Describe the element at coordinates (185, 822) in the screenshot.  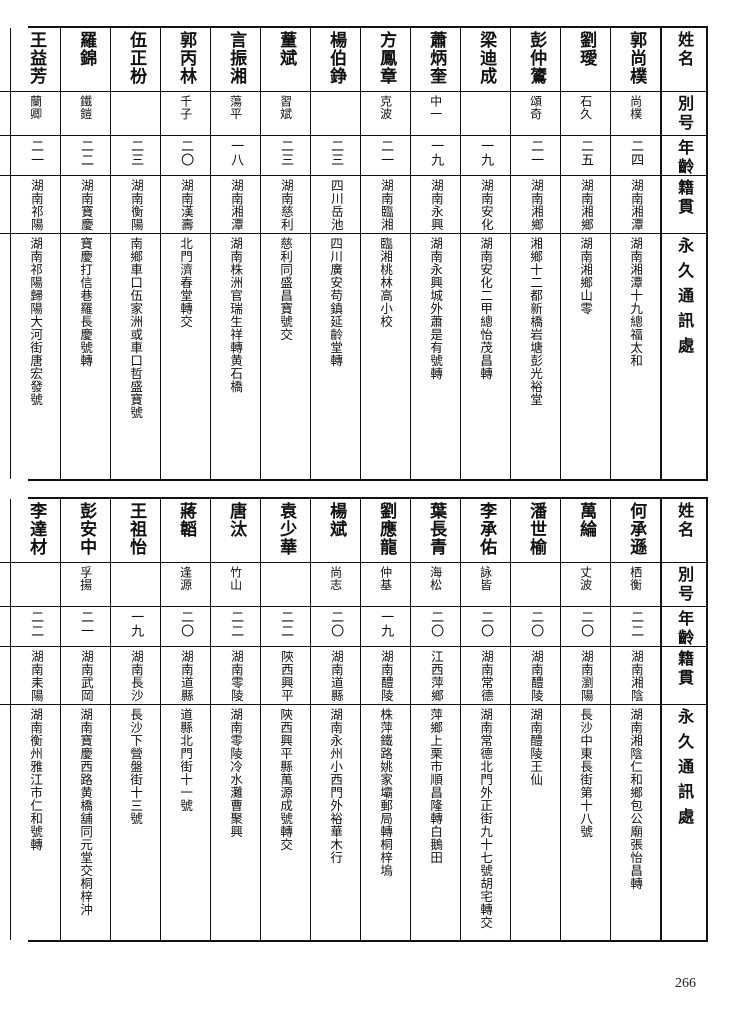
I see `record-address-cell: 道縣北門街十一號` at that location.